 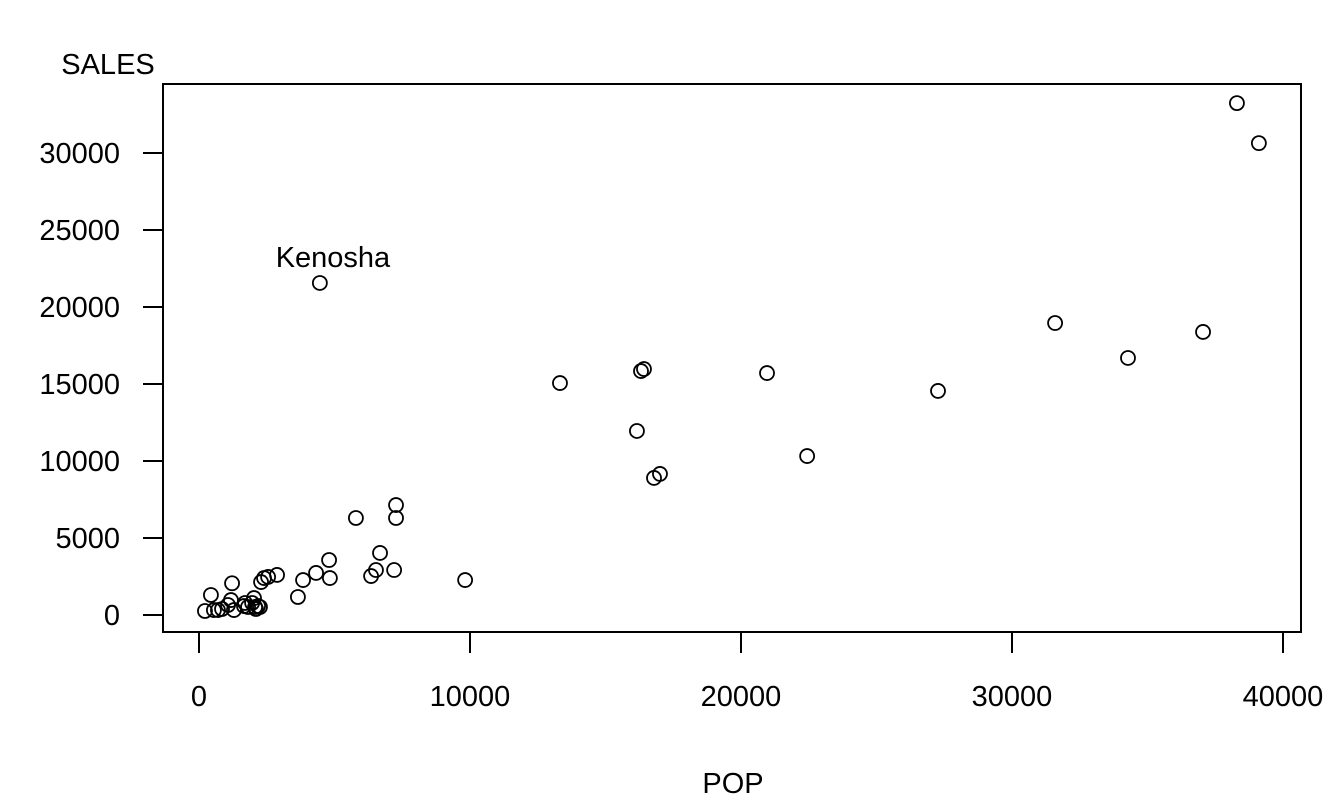 I want to click on y-tick-label: 5000, so click(x=87, y=539).